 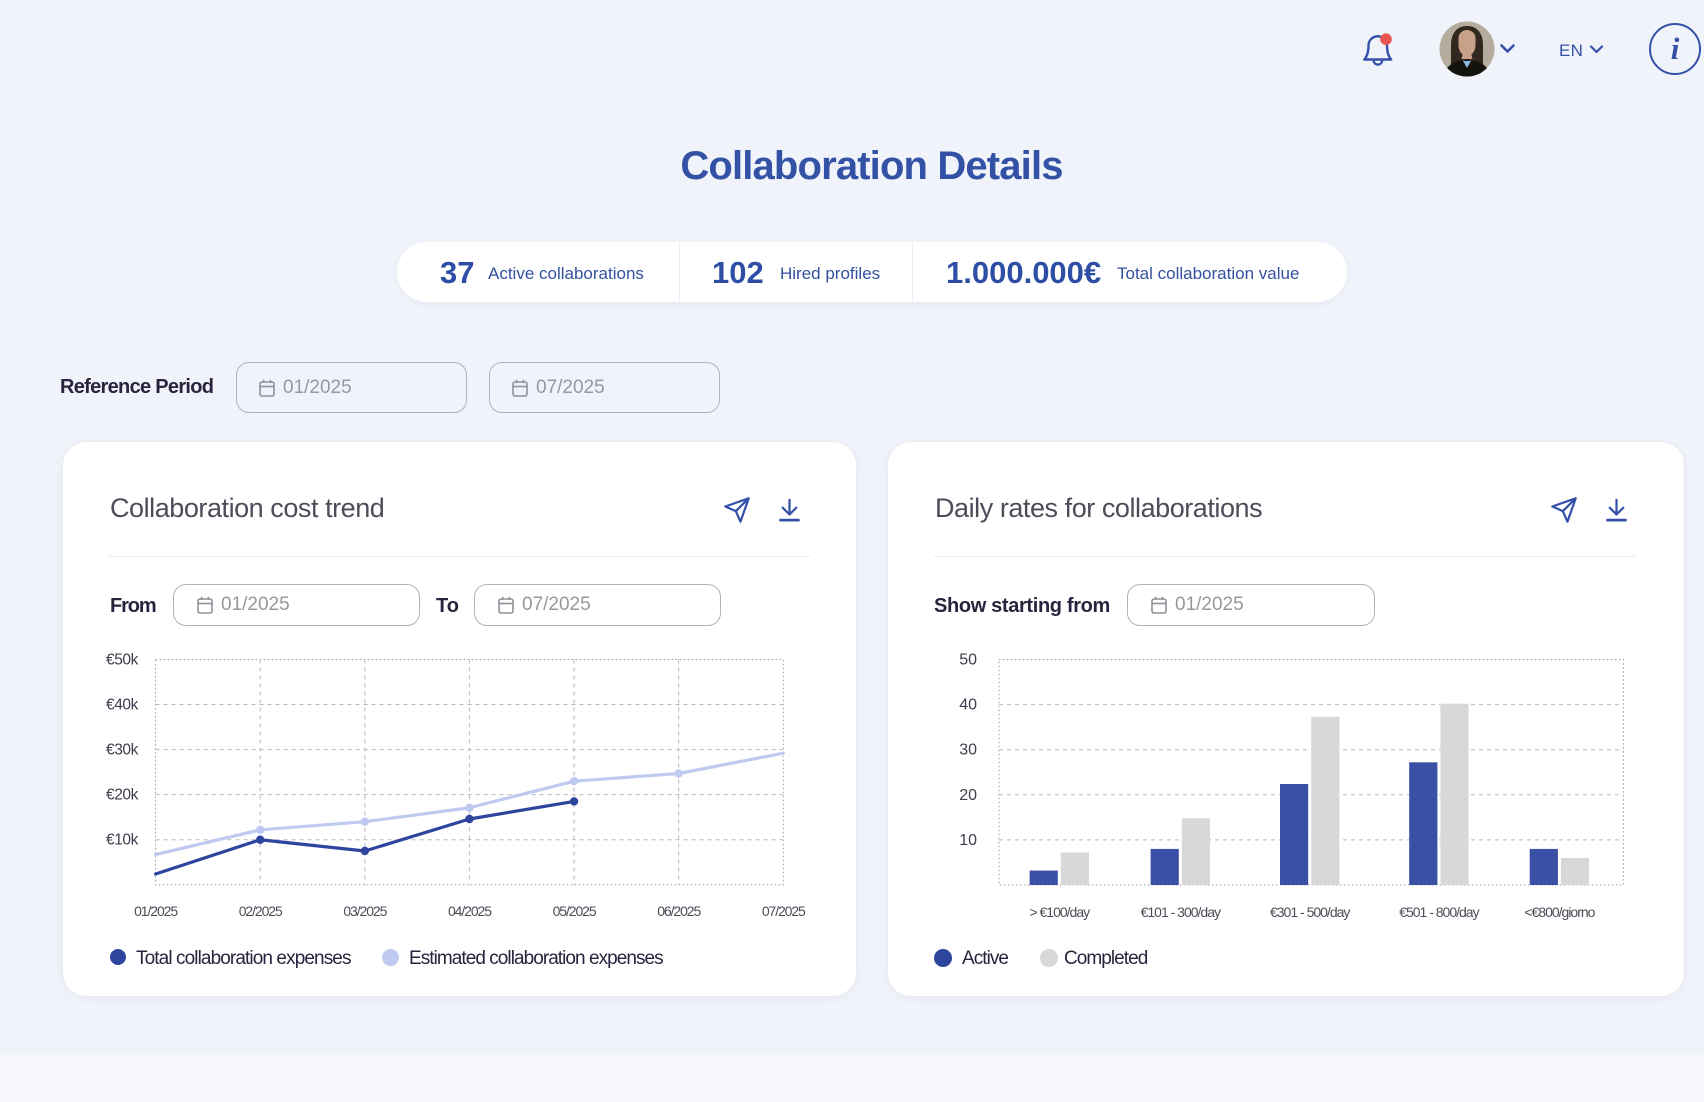 I want to click on svg-text: €10k, so click(x=122, y=840).